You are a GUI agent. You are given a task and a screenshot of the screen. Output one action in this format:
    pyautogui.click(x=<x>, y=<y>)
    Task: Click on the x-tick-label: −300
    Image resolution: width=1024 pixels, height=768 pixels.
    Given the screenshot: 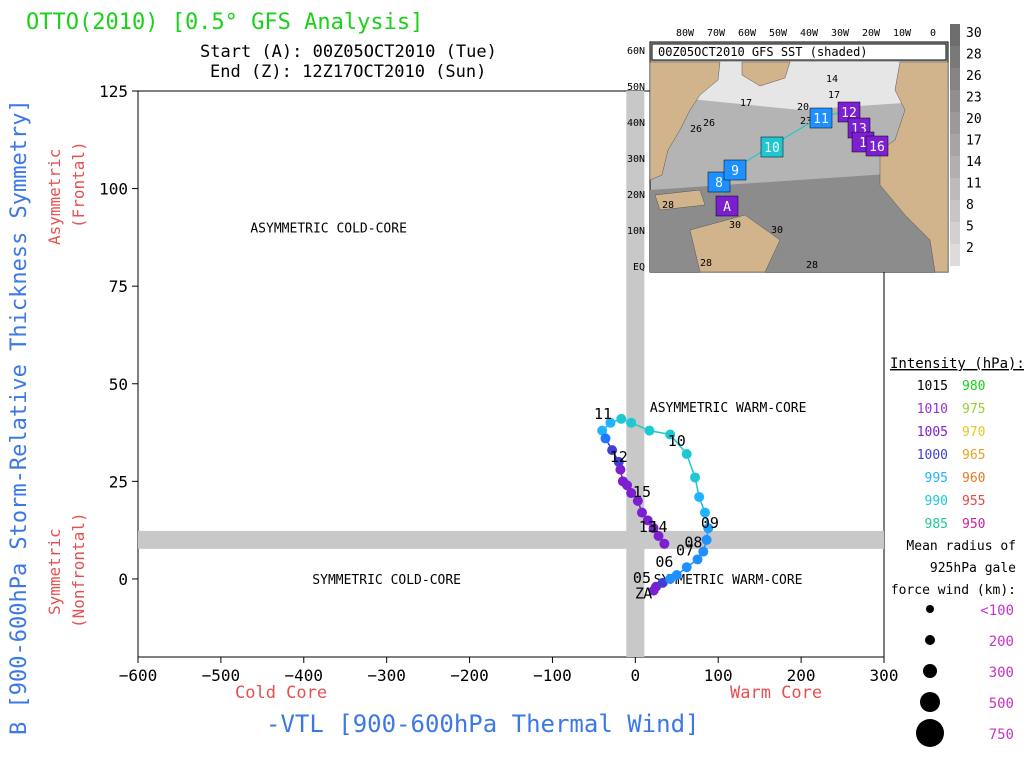 What is the action you would take?
    pyautogui.click(x=386, y=675)
    